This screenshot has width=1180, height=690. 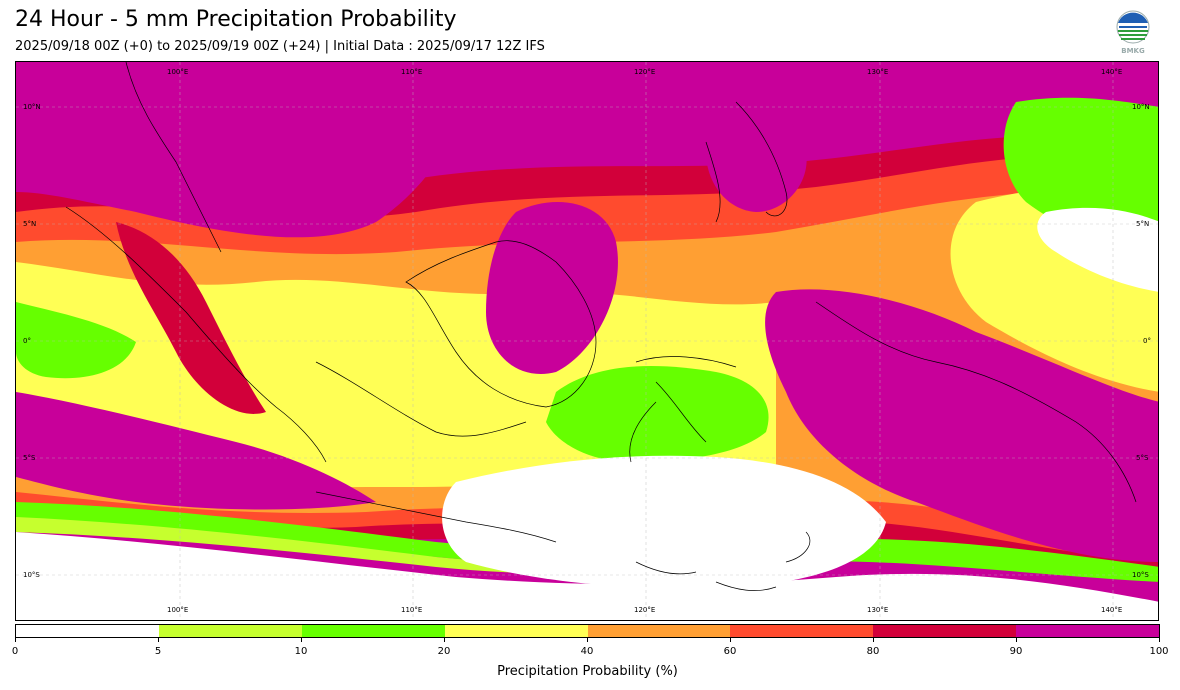 I want to click on lon-label-top-130: 130°E, so click(x=878, y=72).